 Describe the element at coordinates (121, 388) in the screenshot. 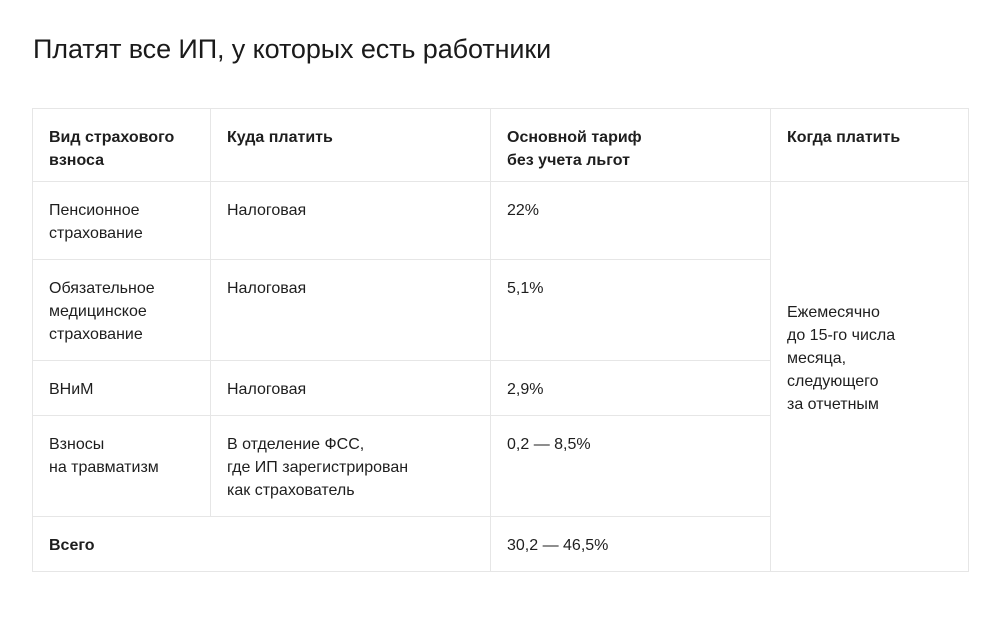

I see `cell-contribution-type: ВНиМ` at that location.